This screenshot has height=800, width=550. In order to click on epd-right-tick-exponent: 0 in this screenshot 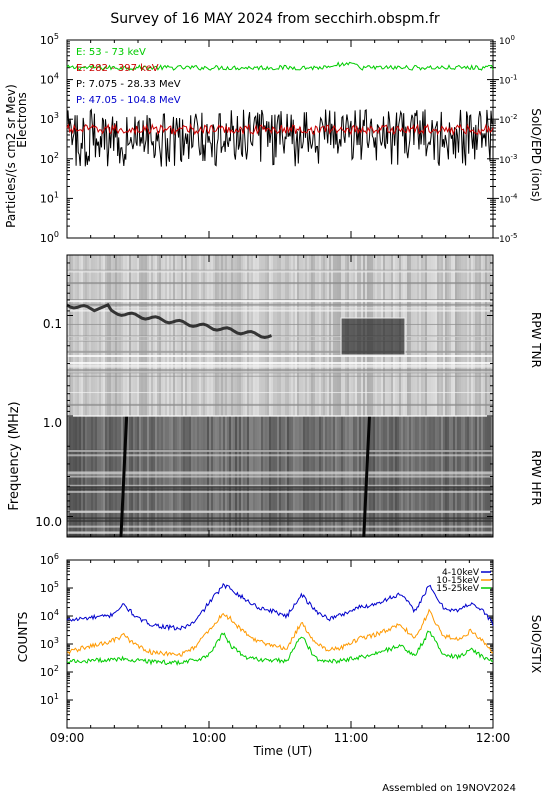, I will do `click(512, 38)`.